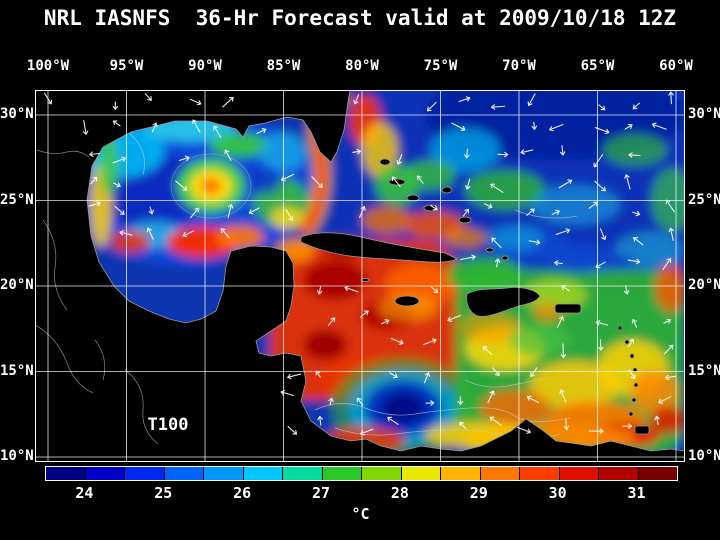 The width and height of the screenshot is (720, 540). Describe the element at coordinates (362, 66) in the screenshot. I see `lon-tick-label: 80°W` at that location.